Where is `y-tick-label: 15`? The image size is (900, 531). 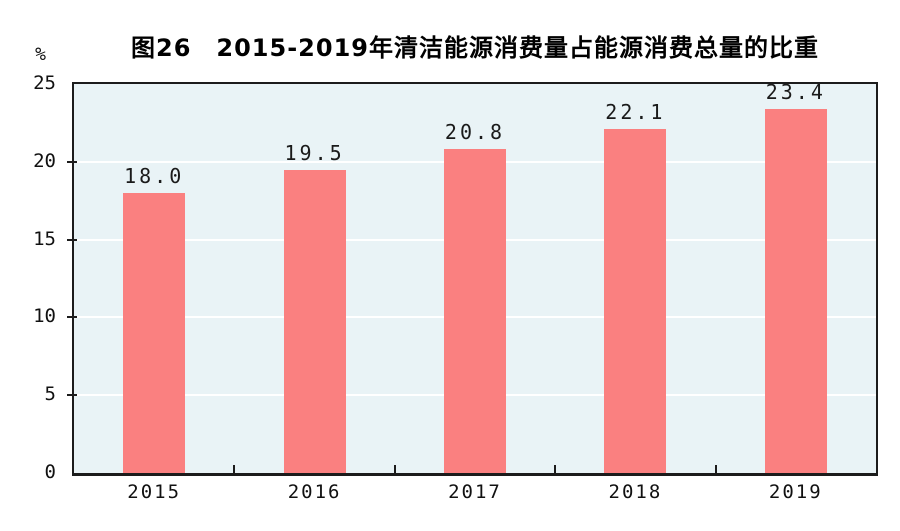 y-tick-label: 15 is located at coordinates (44, 238).